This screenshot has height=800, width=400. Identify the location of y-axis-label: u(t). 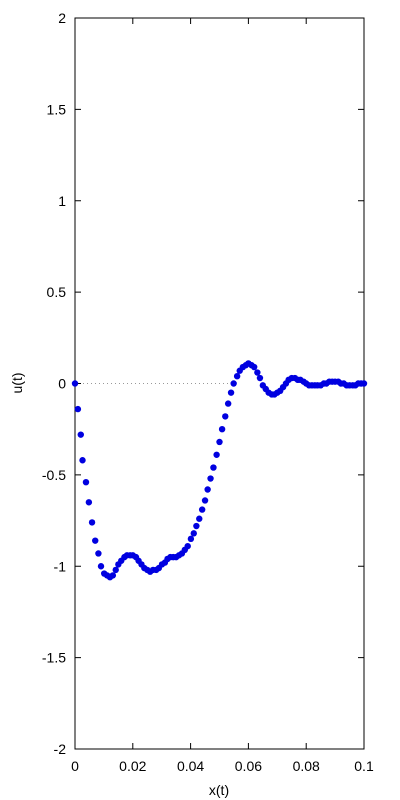
(17, 383).